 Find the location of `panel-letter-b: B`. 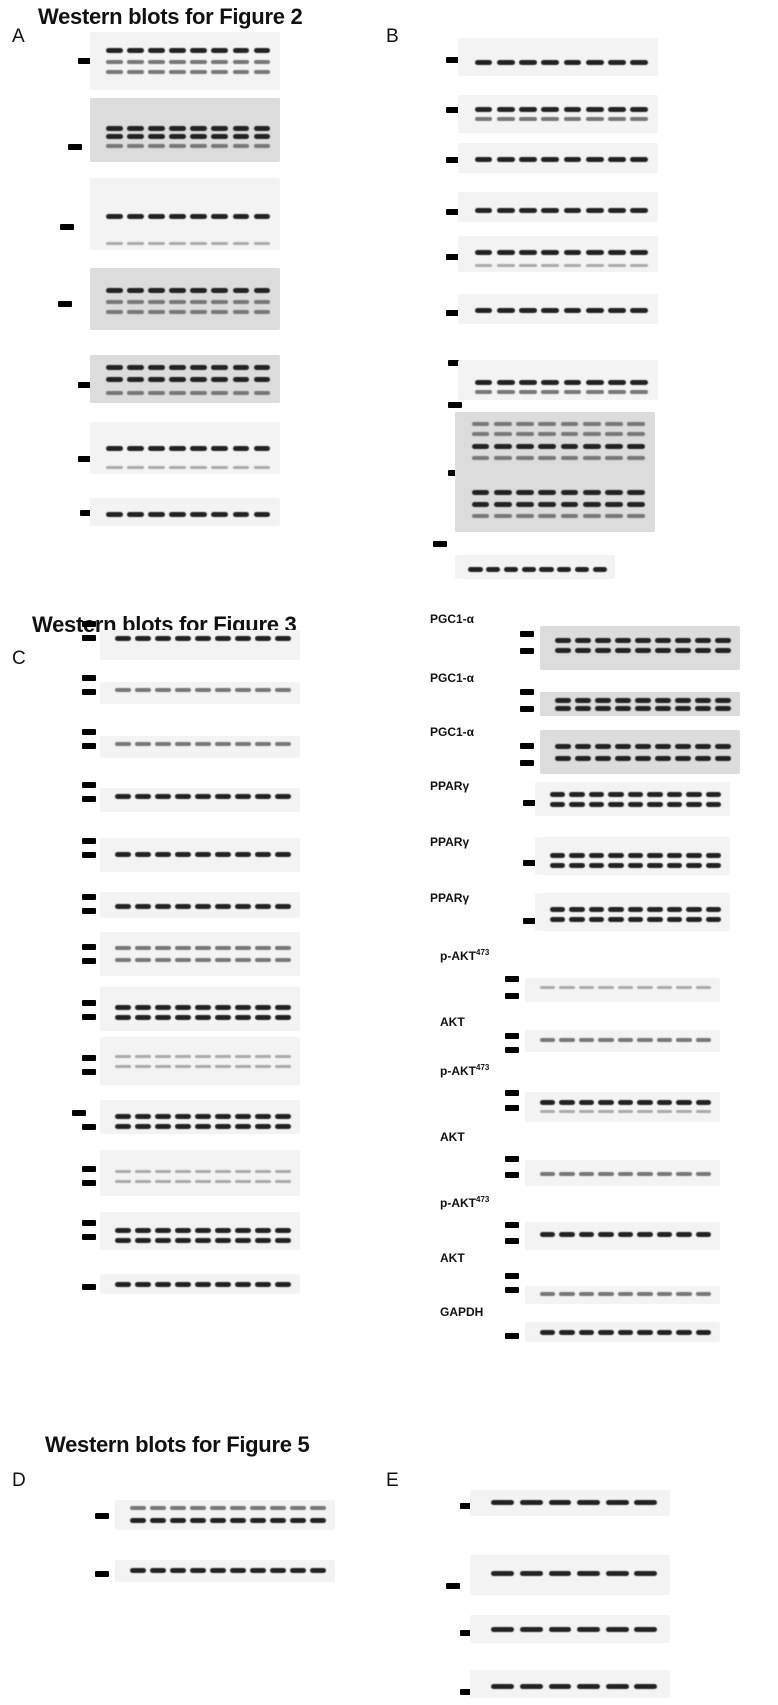

panel-letter-b: B is located at coordinates (392, 36).